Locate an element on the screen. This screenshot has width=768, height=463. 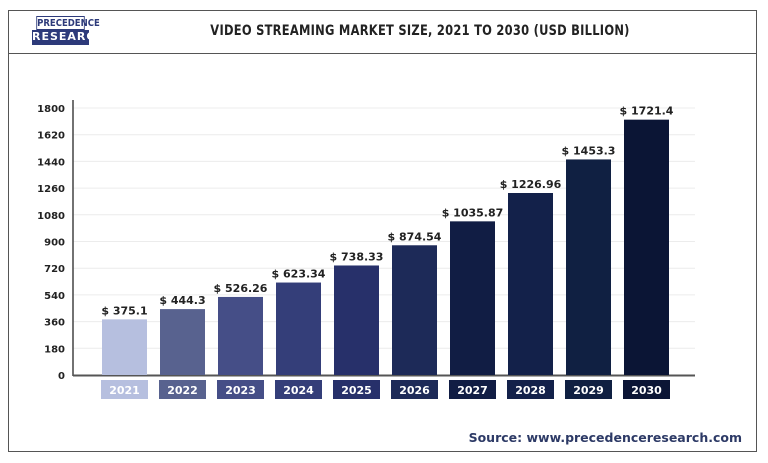
precedence-research-logo: PRECEDENCE RESEARCH is located at coordinates (69, 30).